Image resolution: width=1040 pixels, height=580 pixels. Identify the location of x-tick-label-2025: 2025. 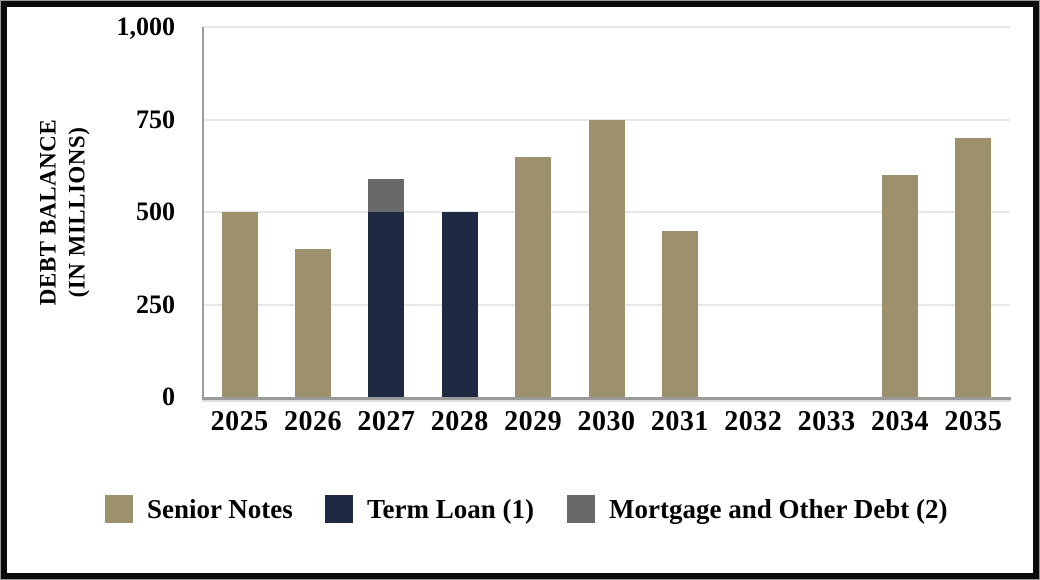
(239, 421).